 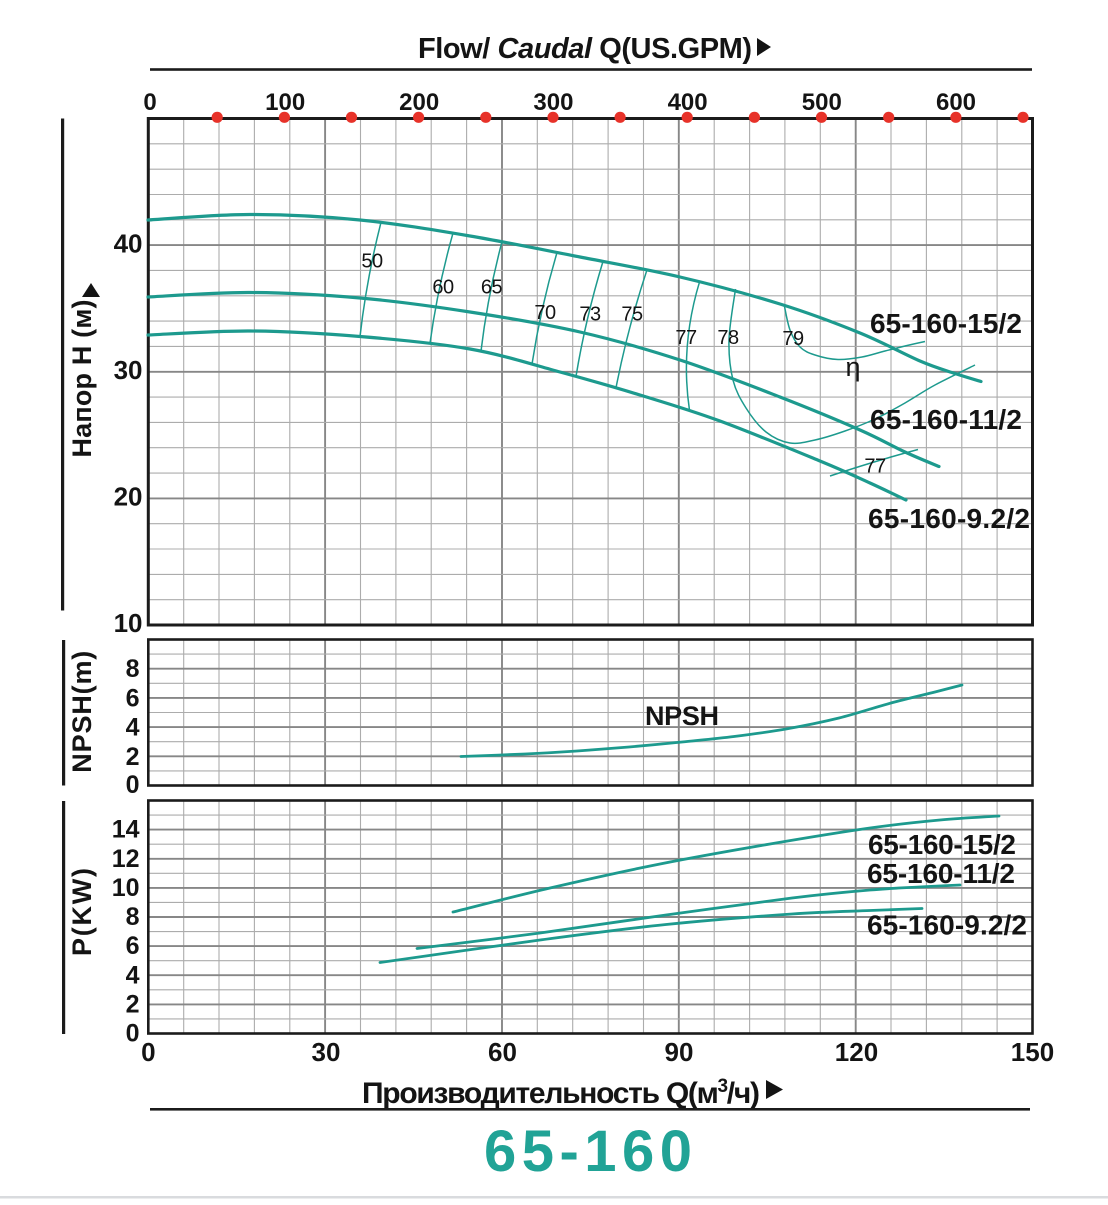 I want to click on svg-text: Напор H (м), so click(x=82, y=379).